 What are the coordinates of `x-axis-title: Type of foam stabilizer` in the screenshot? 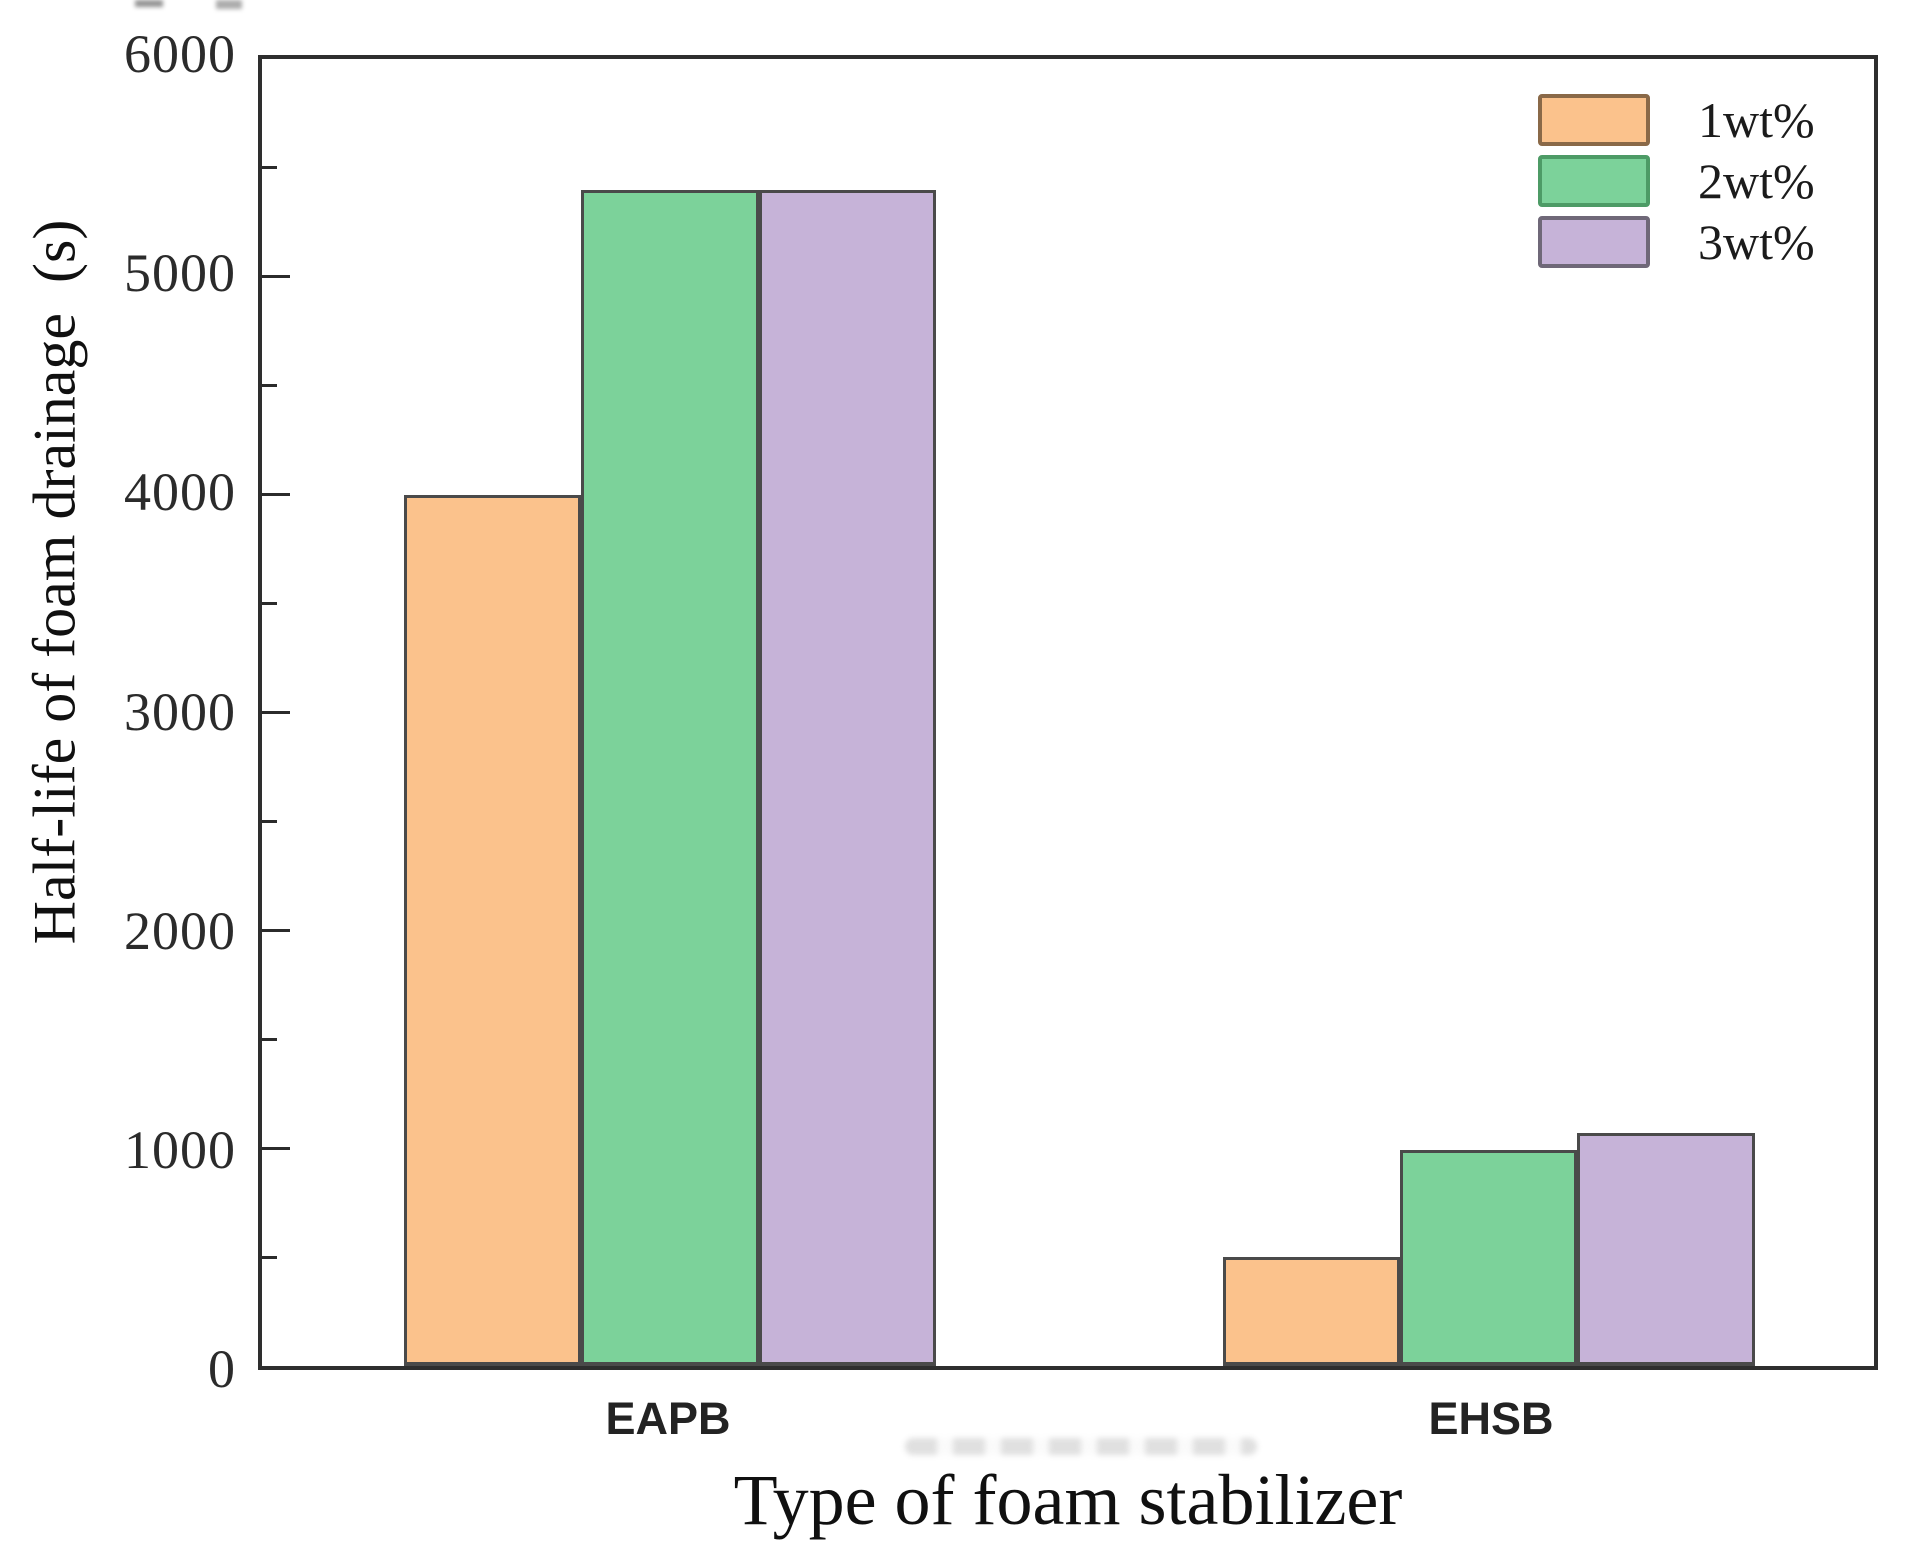 It's located at (1068, 1500).